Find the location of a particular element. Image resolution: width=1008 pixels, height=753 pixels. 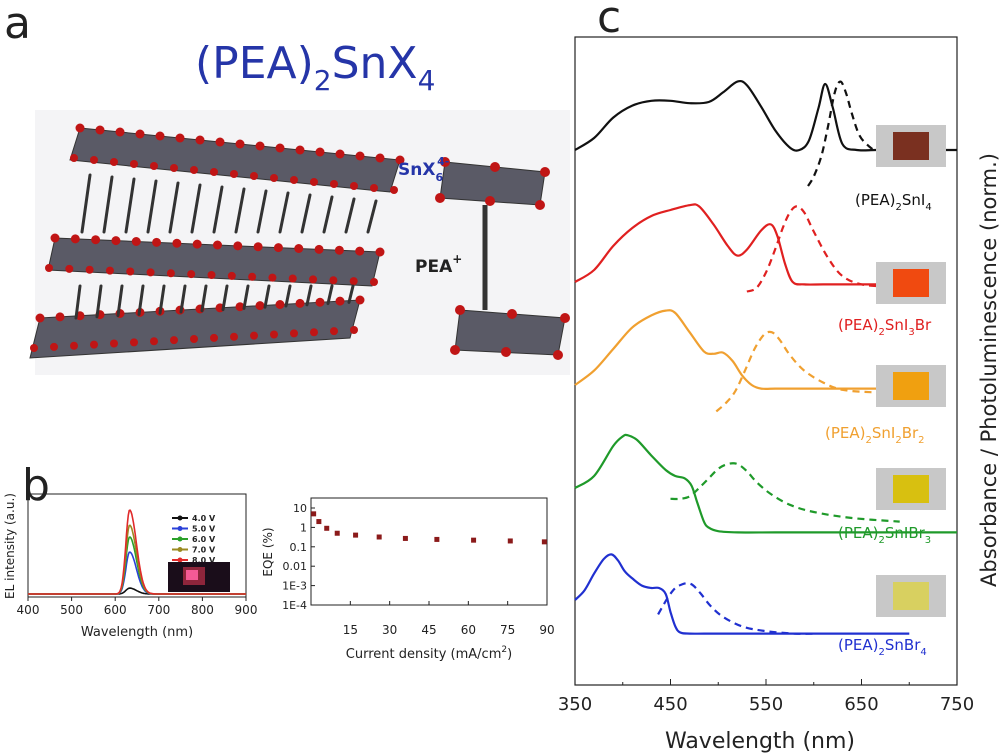

el-xtick-label: 600 is located at coordinates (115, 610).